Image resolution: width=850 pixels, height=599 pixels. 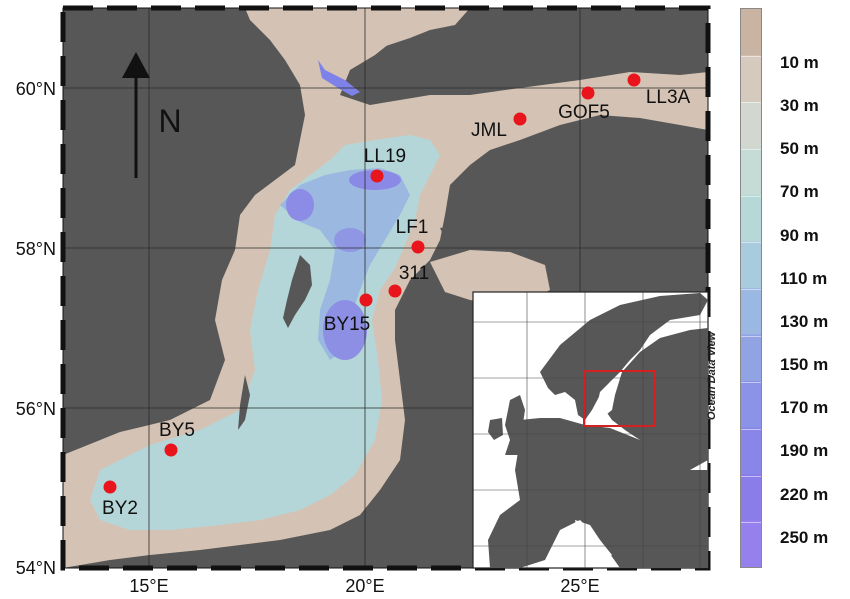 I want to click on lon-label-25: 25°E, so click(x=579, y=586).